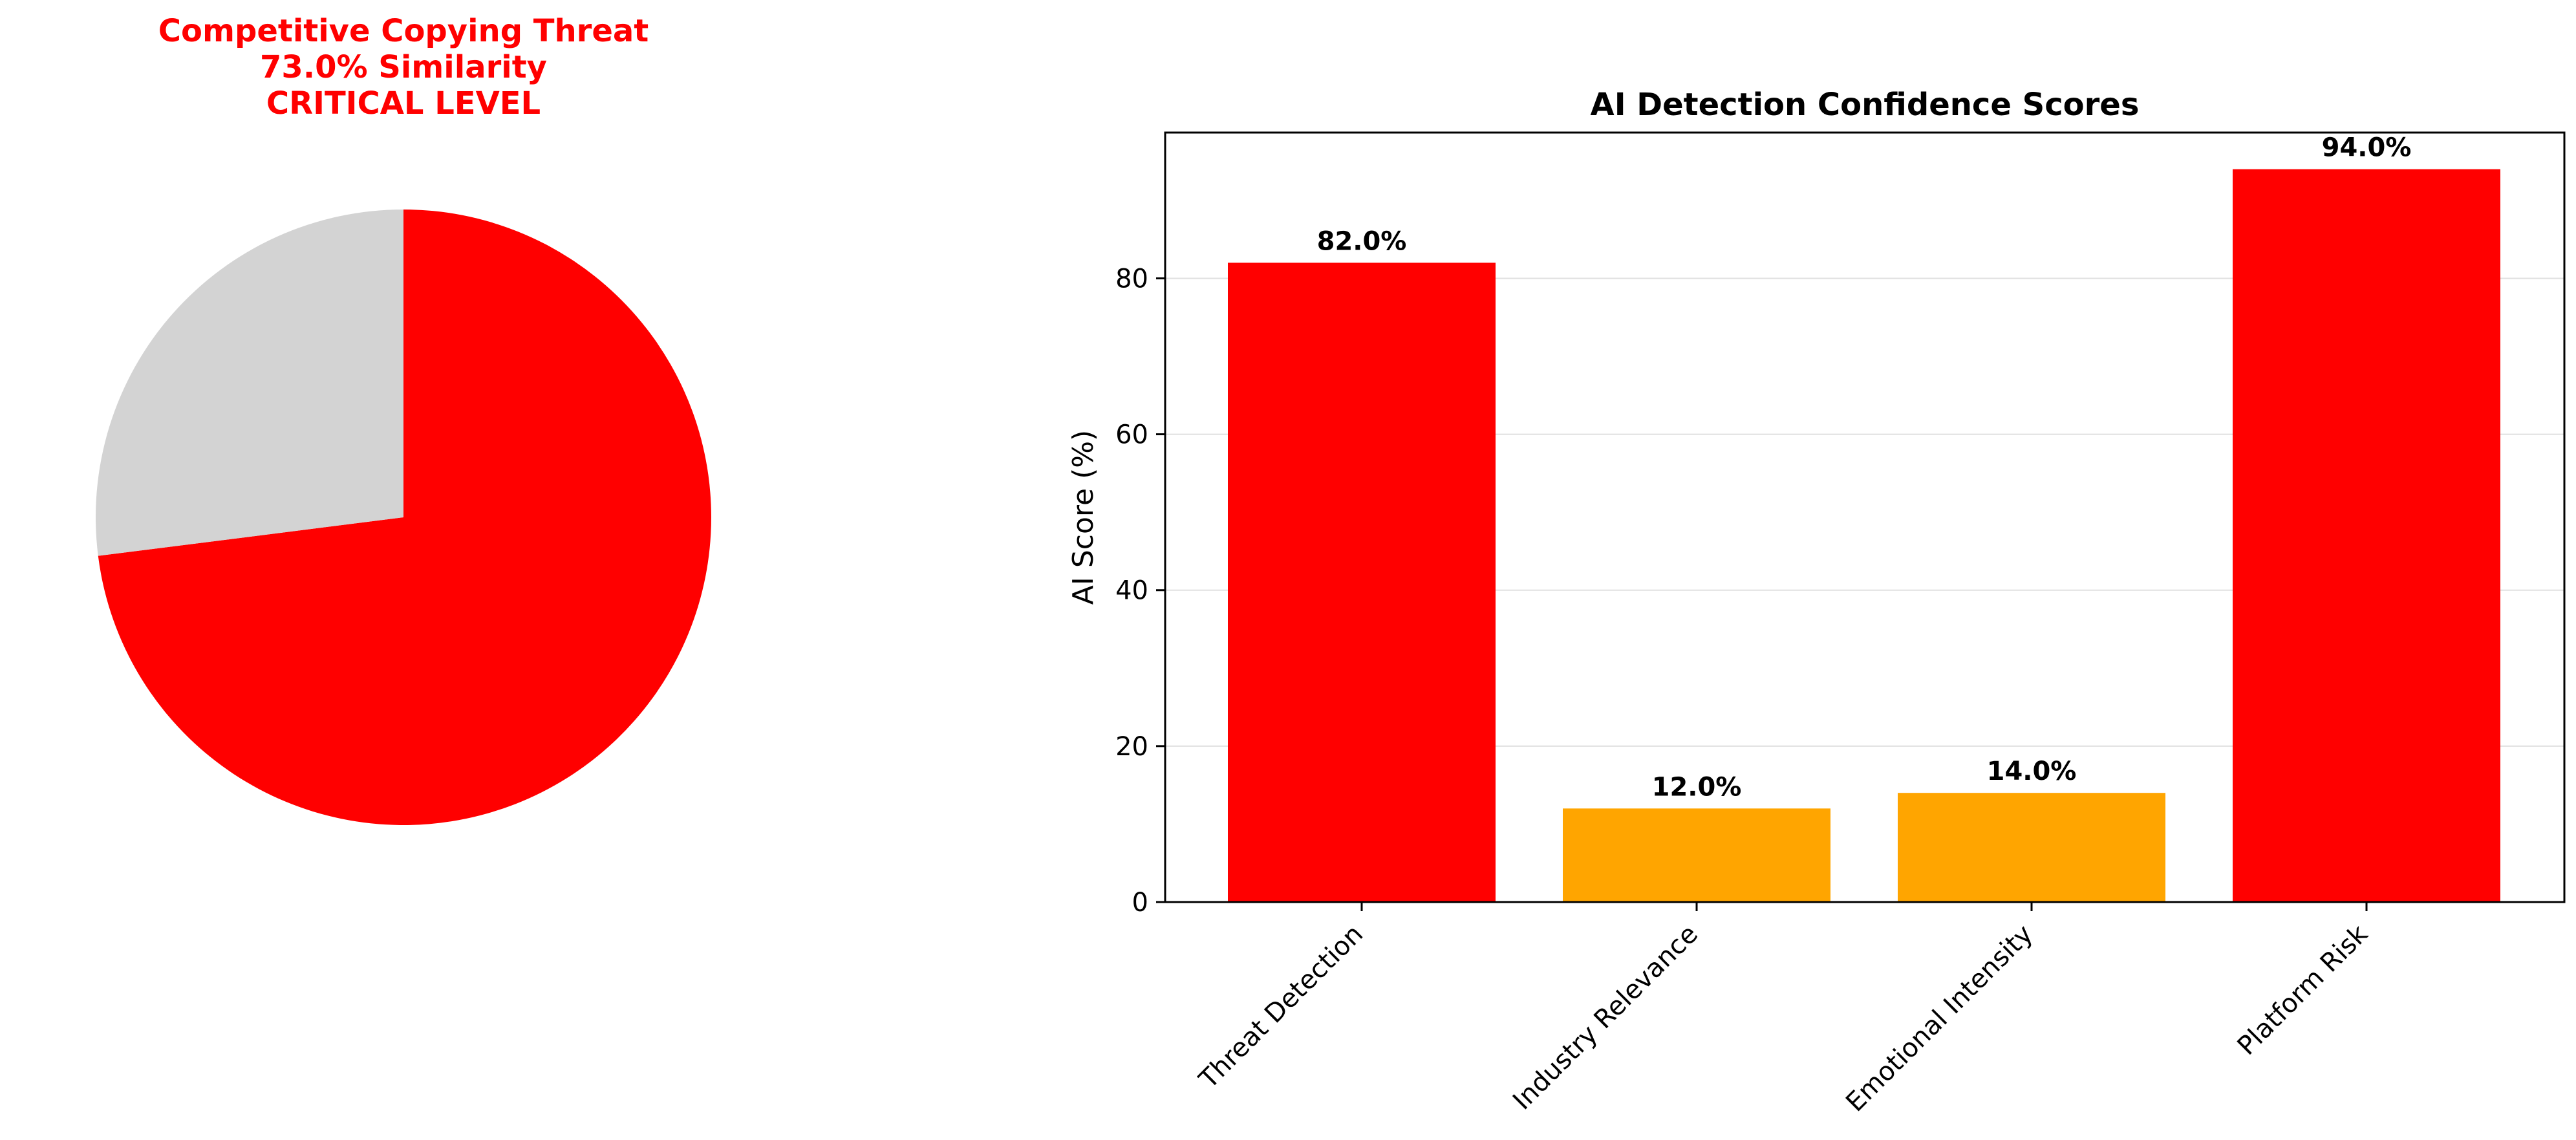 The image size is (2576, 1140). Describe the element at coordinates (1140, 903) in the screenshot. I see `y-tick-label: 0` at that location.